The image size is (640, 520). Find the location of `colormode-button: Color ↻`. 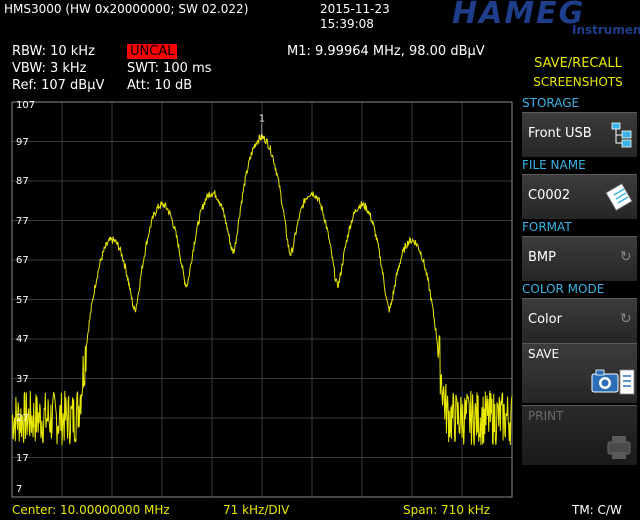

colormode-button: Color ↻ is located at coordinates (579, 320).